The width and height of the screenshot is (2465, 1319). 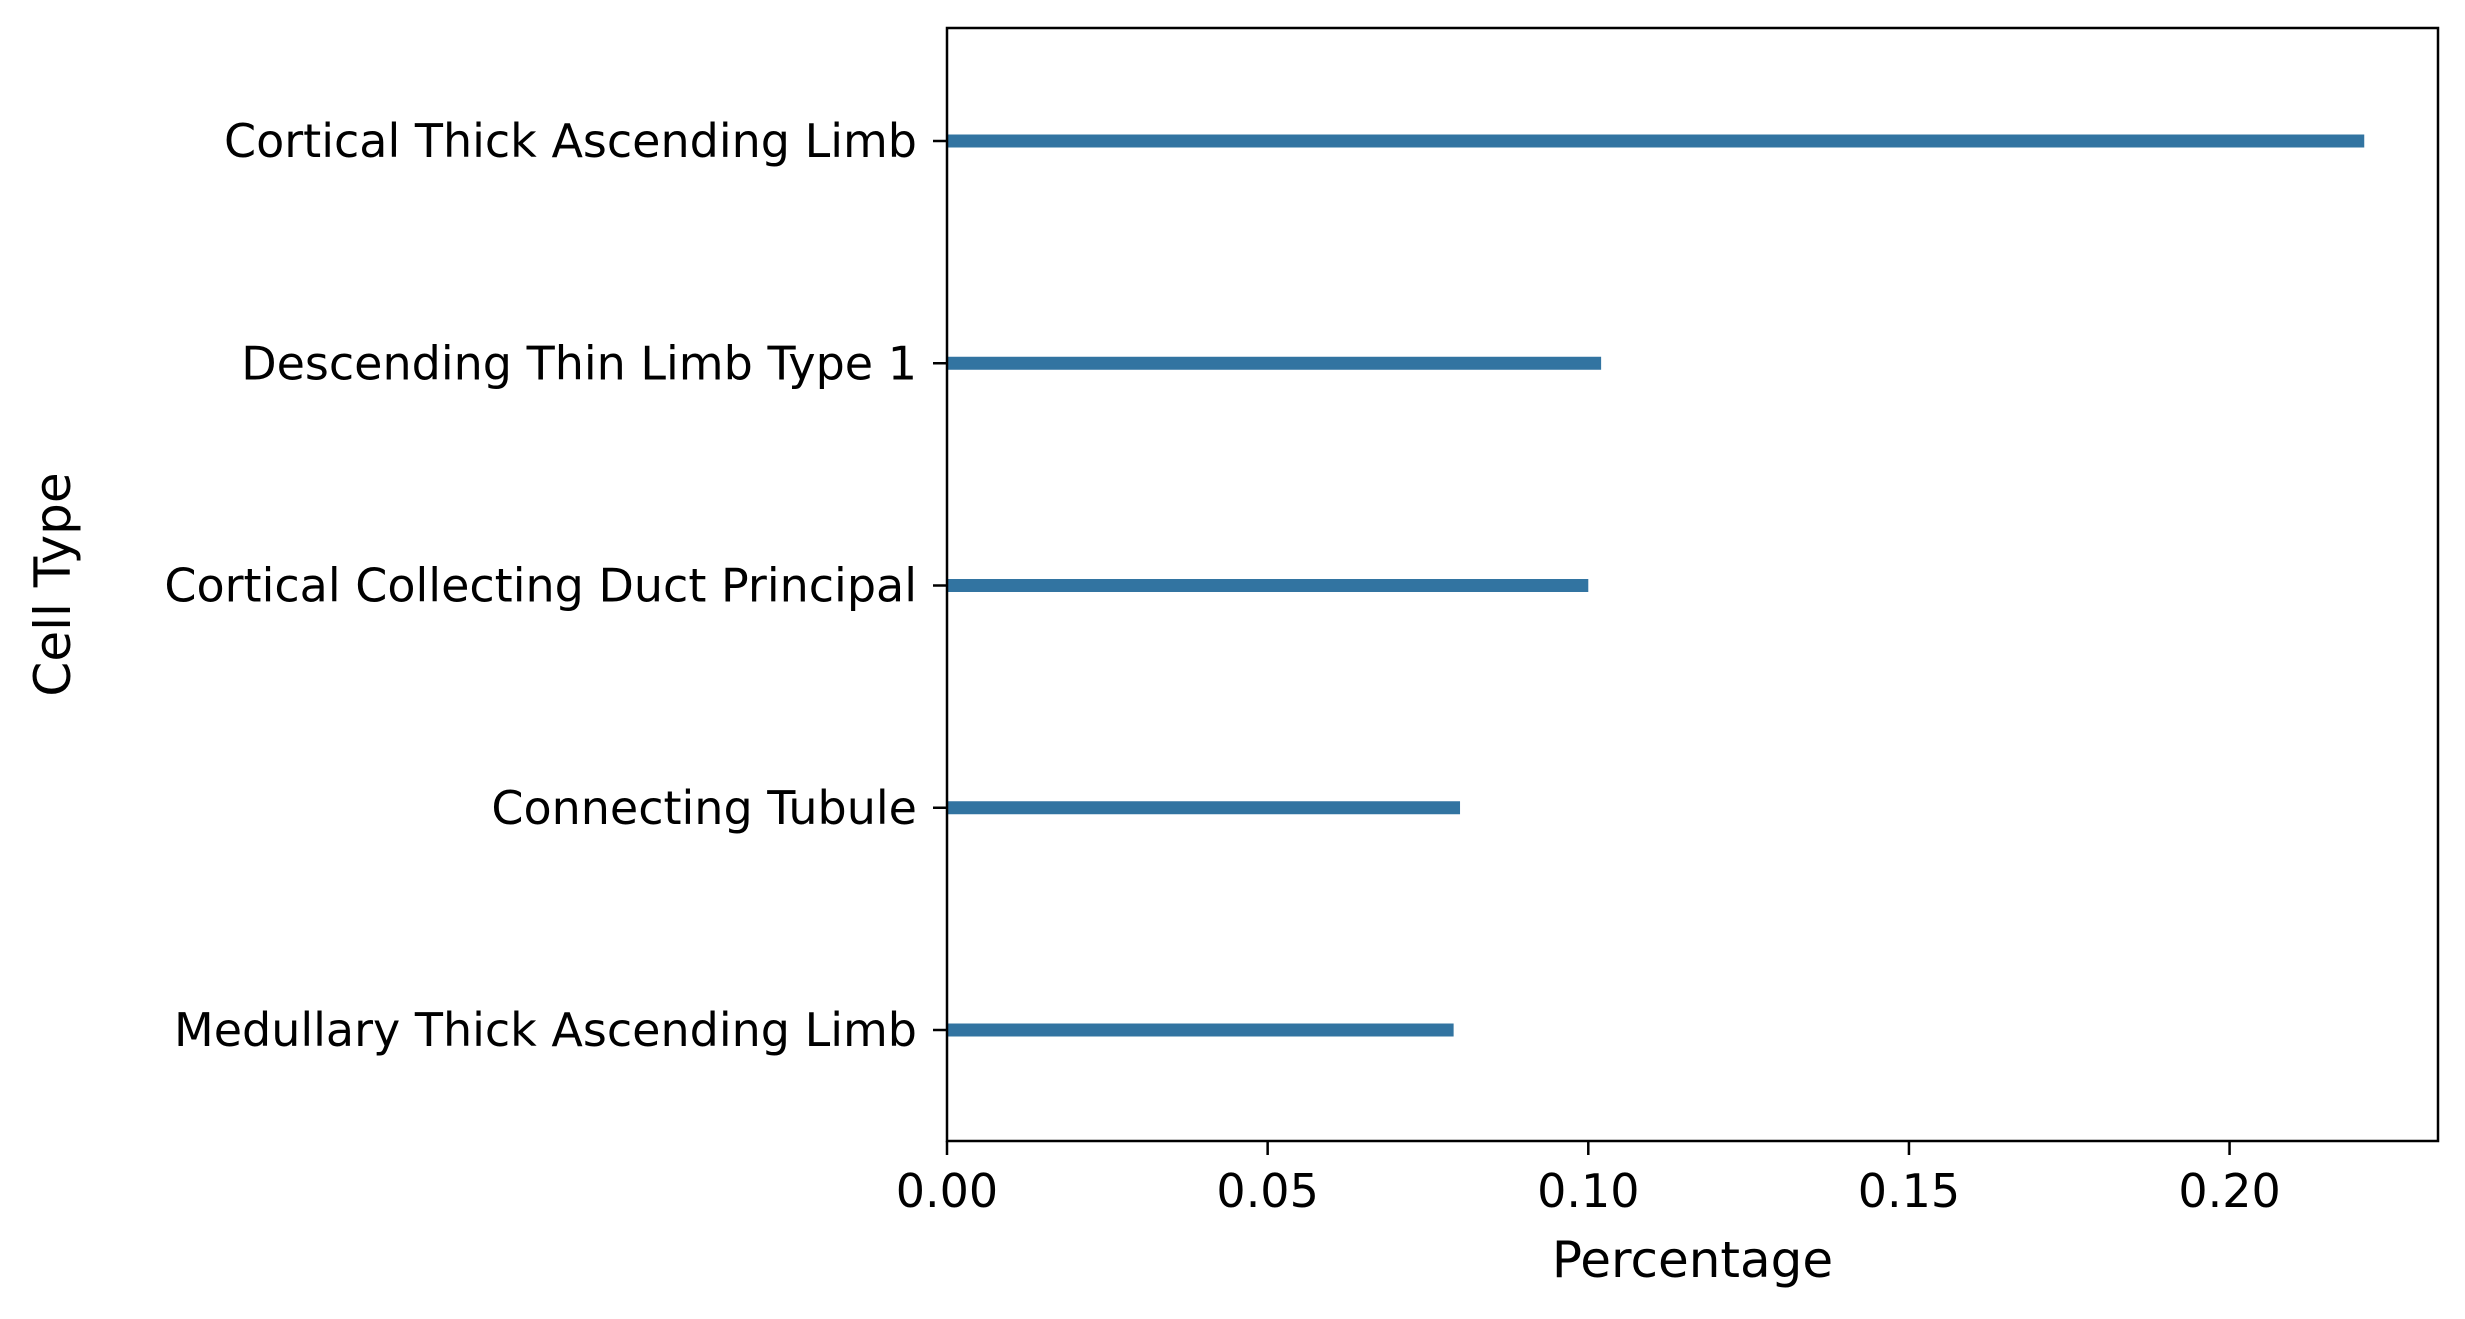 I want to click on y-tick-label: Cortical Thick Ascending Limb, so click(x=570, y=141).